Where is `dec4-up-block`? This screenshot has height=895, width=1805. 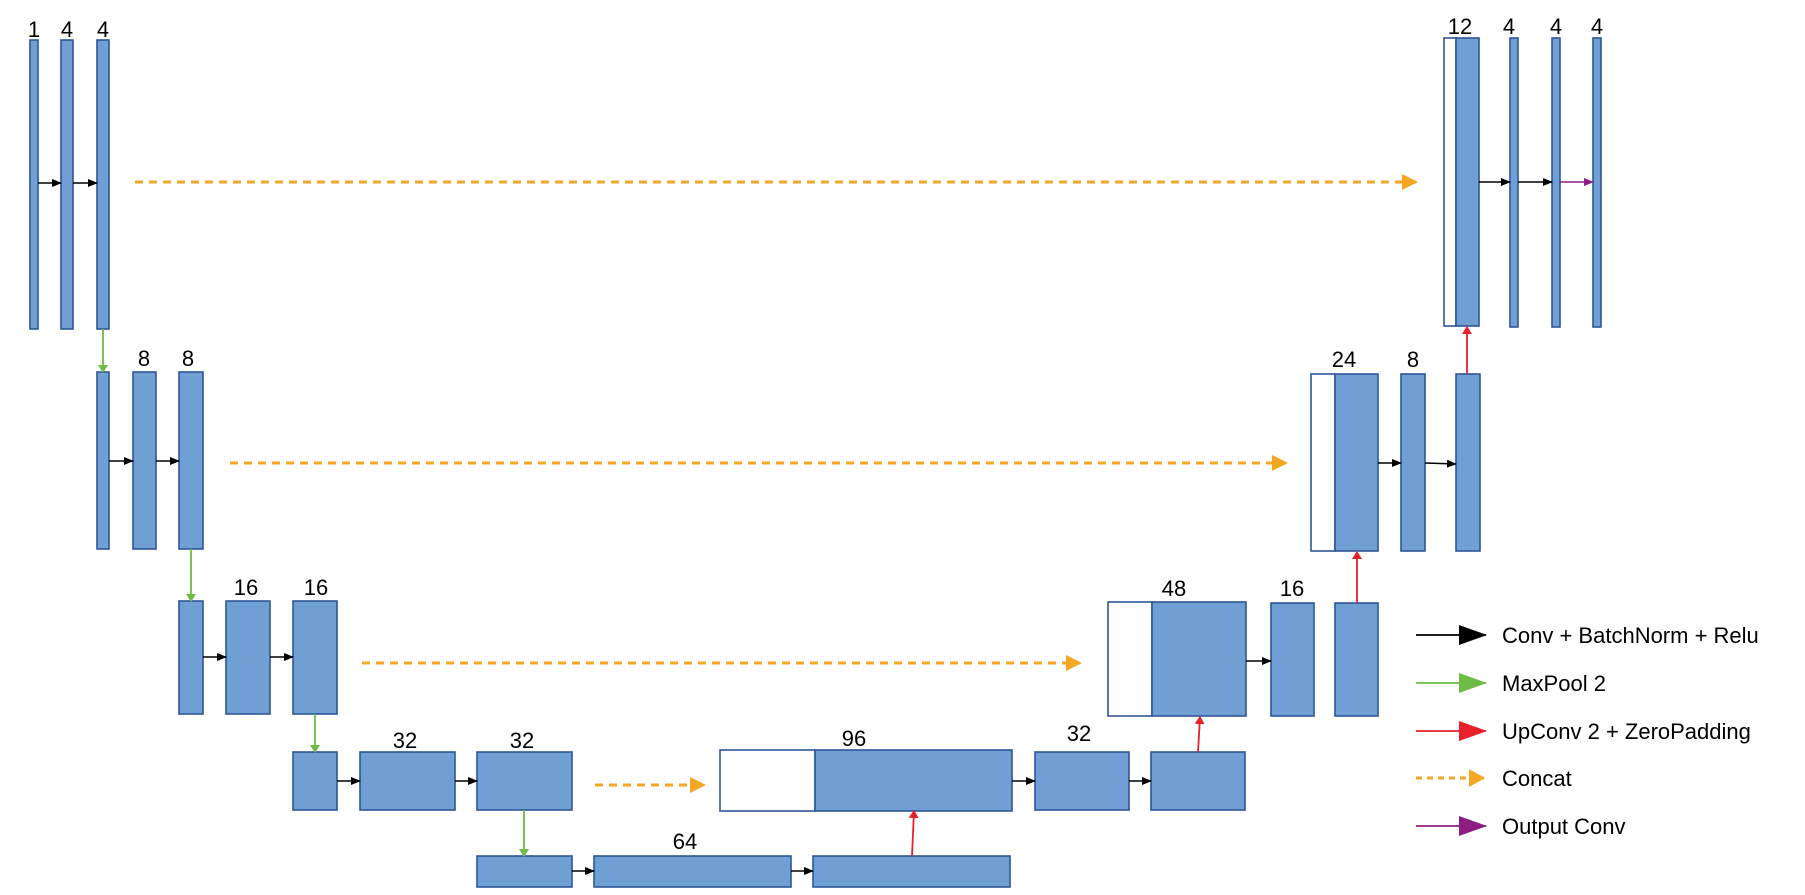 dec4-up-block is located at coordinates (913, 780).